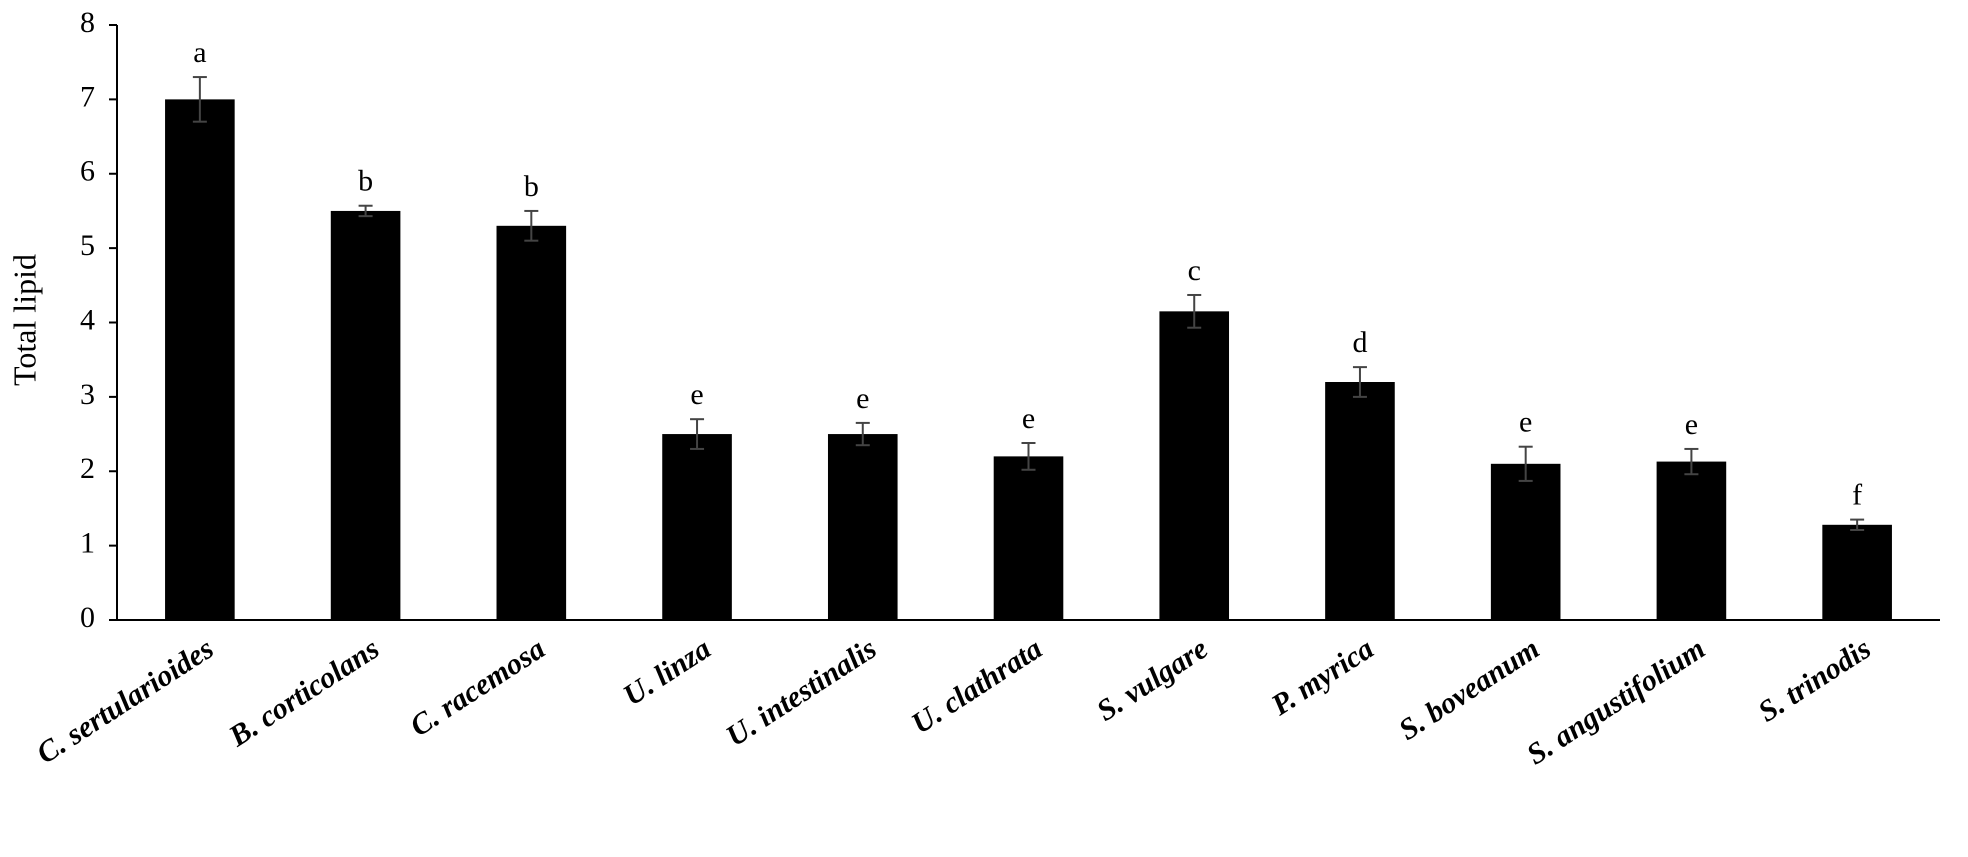  What do you see at coordinates (87, 22) in the screenshot?
I see `y-tick-label: 8` at bounding box center [87, 22].